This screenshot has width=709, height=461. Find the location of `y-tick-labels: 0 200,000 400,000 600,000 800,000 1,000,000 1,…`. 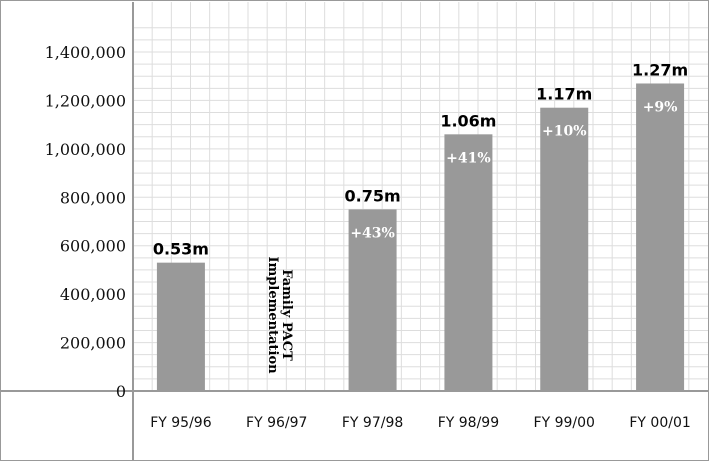

y-tick-labels: 0 200,000 400,000 600,000 800,000 1,000,000 1,… is located at coordinates (85, 222).